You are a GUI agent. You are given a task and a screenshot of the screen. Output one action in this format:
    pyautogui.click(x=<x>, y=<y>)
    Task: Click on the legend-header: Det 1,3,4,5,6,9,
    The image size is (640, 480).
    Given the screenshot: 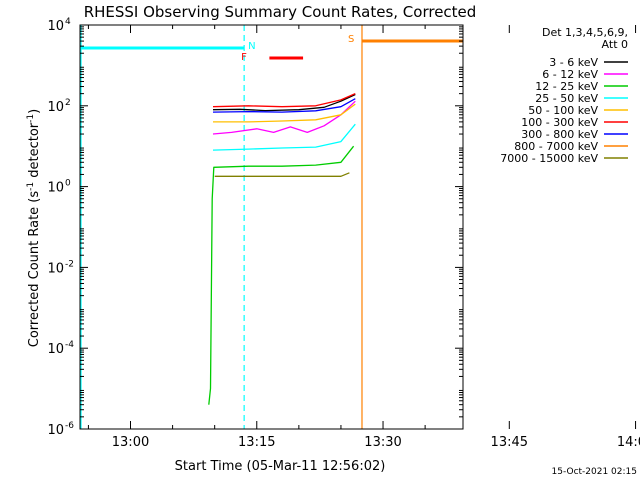 What is the action you would take?
    pyautogui.click(x=585, y=32)
    